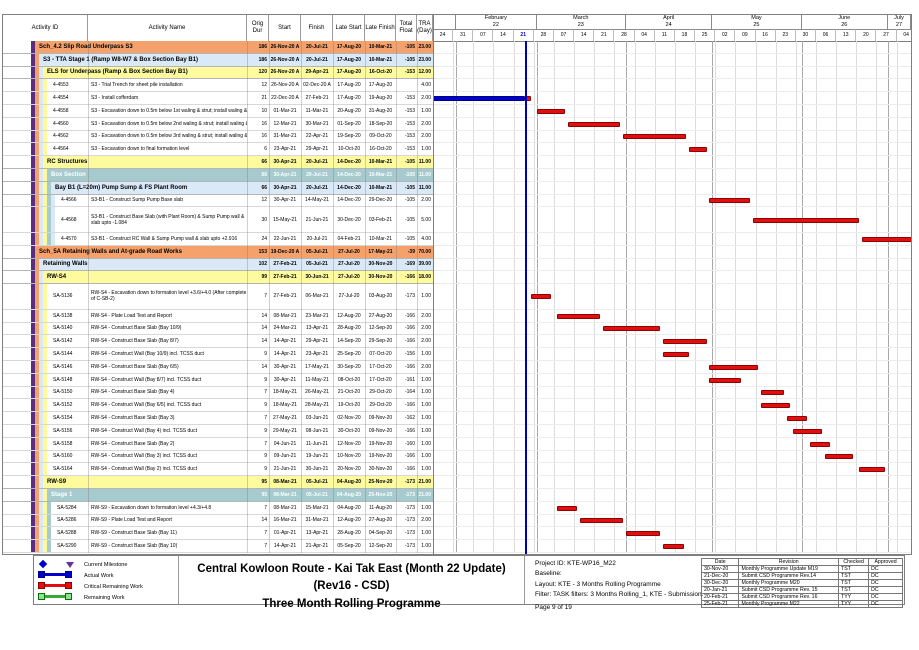 The image size is (919, 650). What do you see at coordinates (380, 85) in the screenshot?
I see `cell-late-finish: 17-Aug-20` at bounding box center [380, 85].